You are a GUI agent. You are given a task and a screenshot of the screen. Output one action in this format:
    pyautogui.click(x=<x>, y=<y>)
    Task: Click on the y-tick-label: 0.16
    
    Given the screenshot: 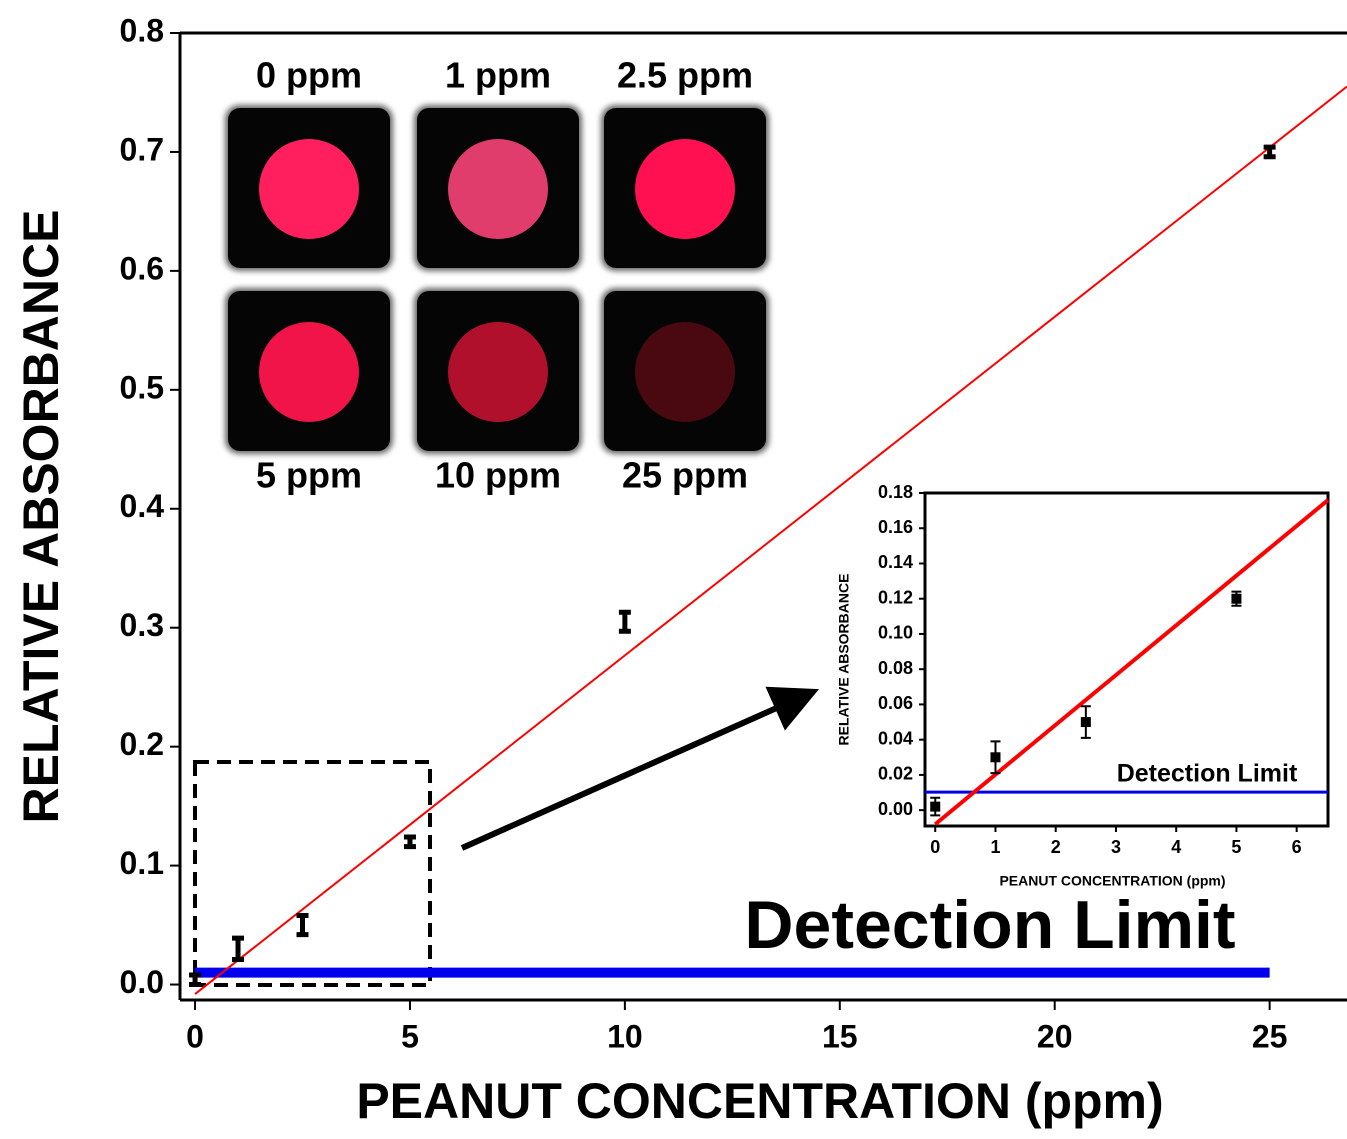 What is the action you would take?
    pyautogui.click(x=895, y=527)
    